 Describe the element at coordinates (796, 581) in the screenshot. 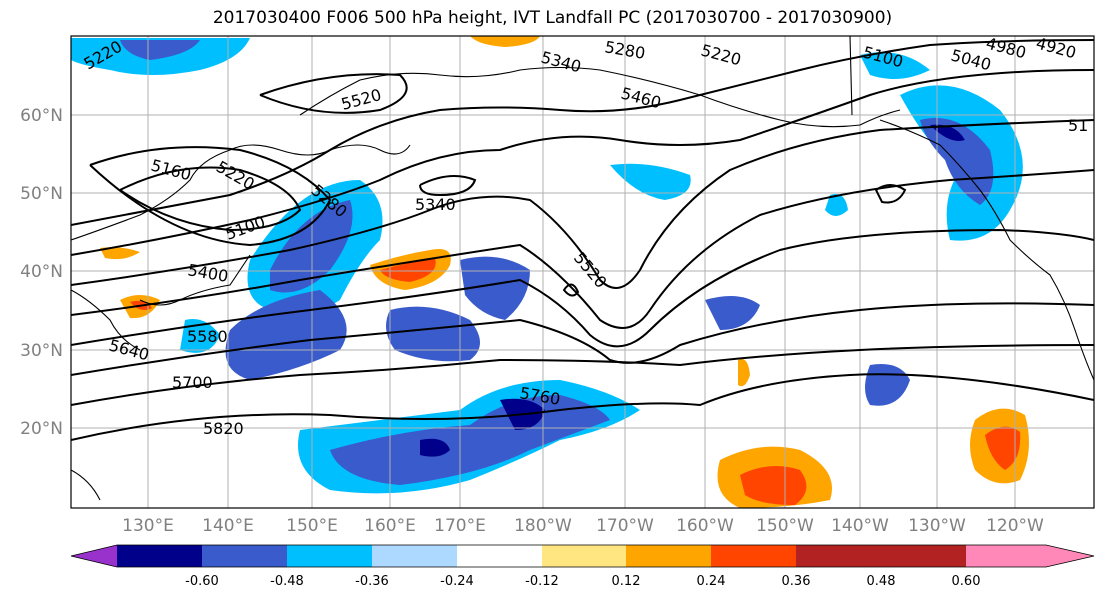

I see `colorbar-tick-label: 0.36` at that location.